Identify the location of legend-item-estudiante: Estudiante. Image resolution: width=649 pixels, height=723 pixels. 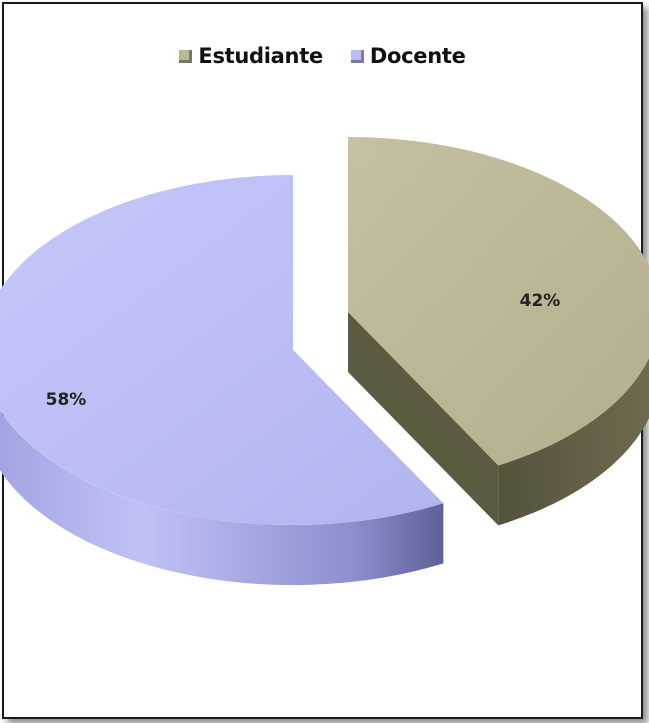
(251, 56).